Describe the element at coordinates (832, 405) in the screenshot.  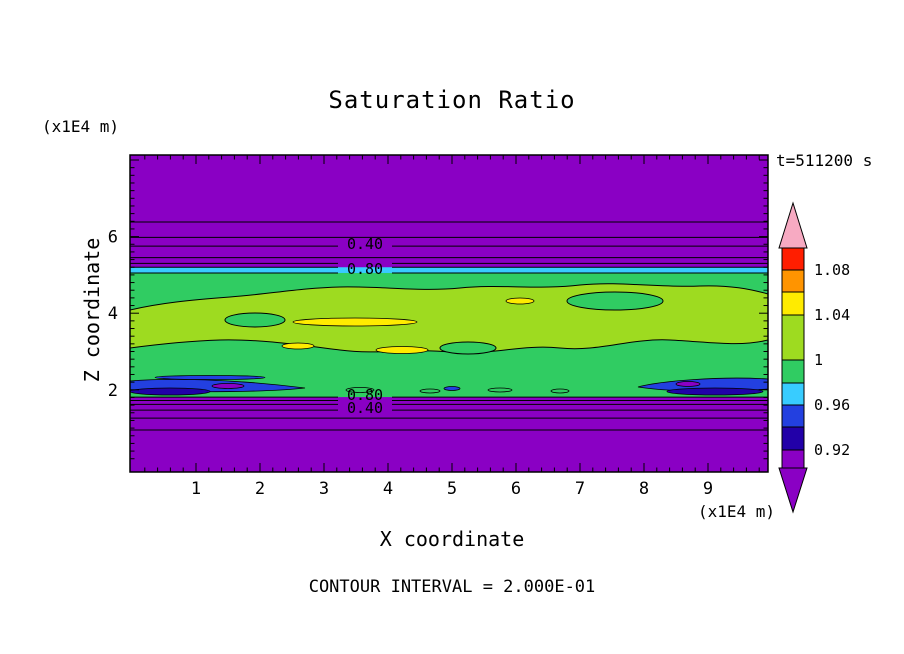
I see `colorbar-label: 0.96` at that location.